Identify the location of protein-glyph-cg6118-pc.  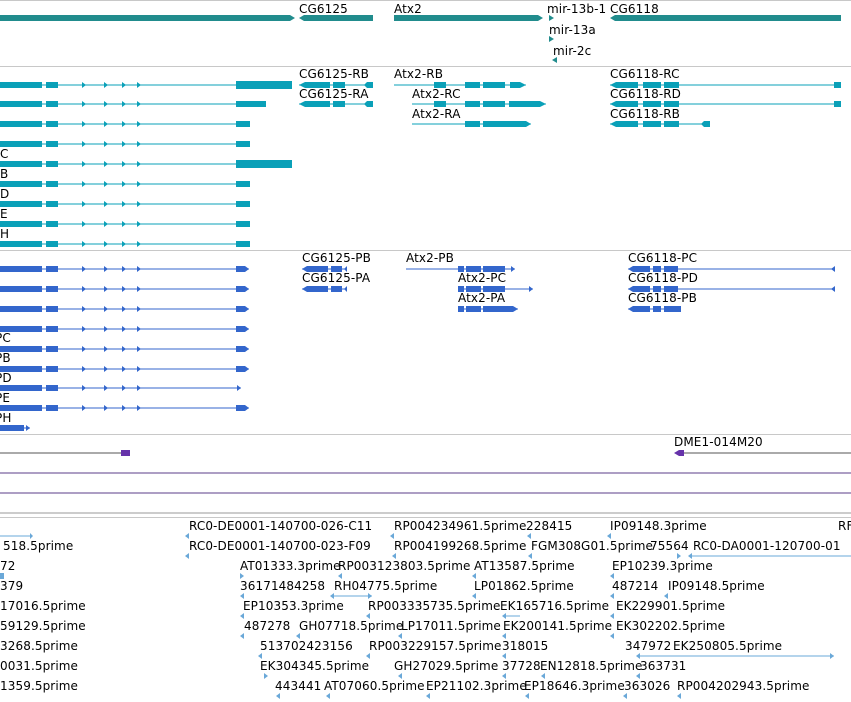
(731, 269).